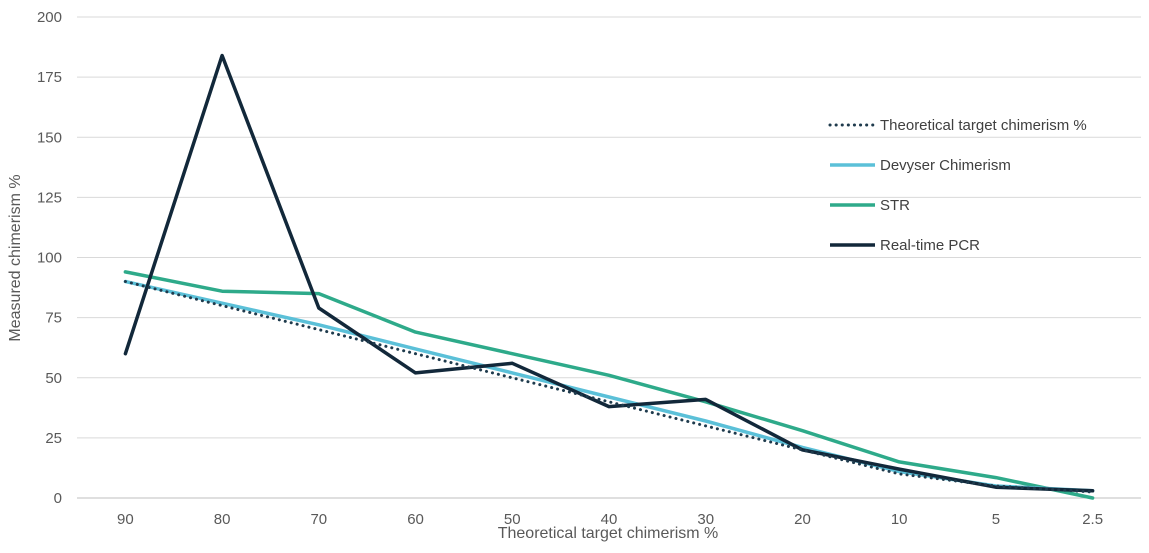 This screenshot has height=553, width=1149. What do you see at coordinates (49, 17) in the screenshot?
I see `y-tick-label: 200` at bounding box center [49, 17].